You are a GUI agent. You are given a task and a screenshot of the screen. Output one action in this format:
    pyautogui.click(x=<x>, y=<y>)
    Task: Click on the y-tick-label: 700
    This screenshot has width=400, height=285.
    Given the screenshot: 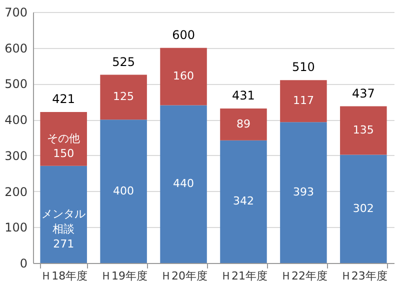 What is the action you would take?
    pyautogui.click(x=16, y=13)
    